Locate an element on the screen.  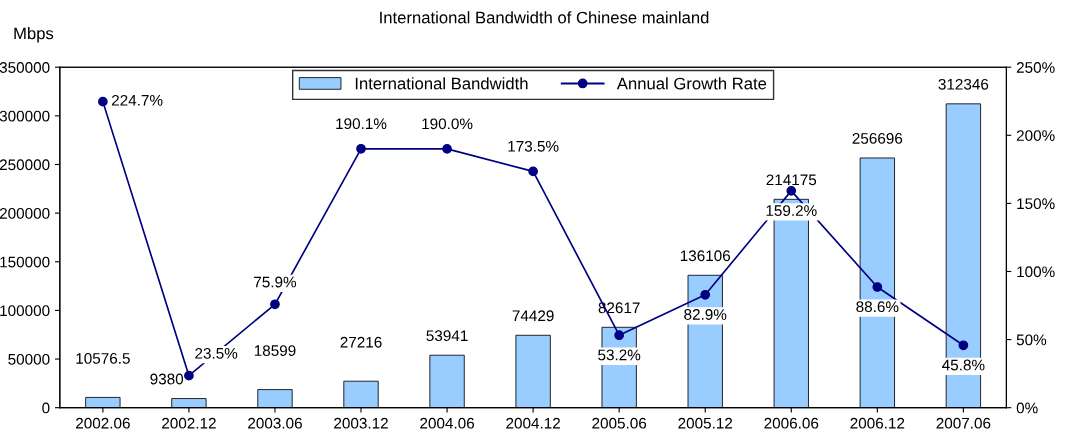
x-tick-label: 2002.12 is located at coordinates (189, 423).